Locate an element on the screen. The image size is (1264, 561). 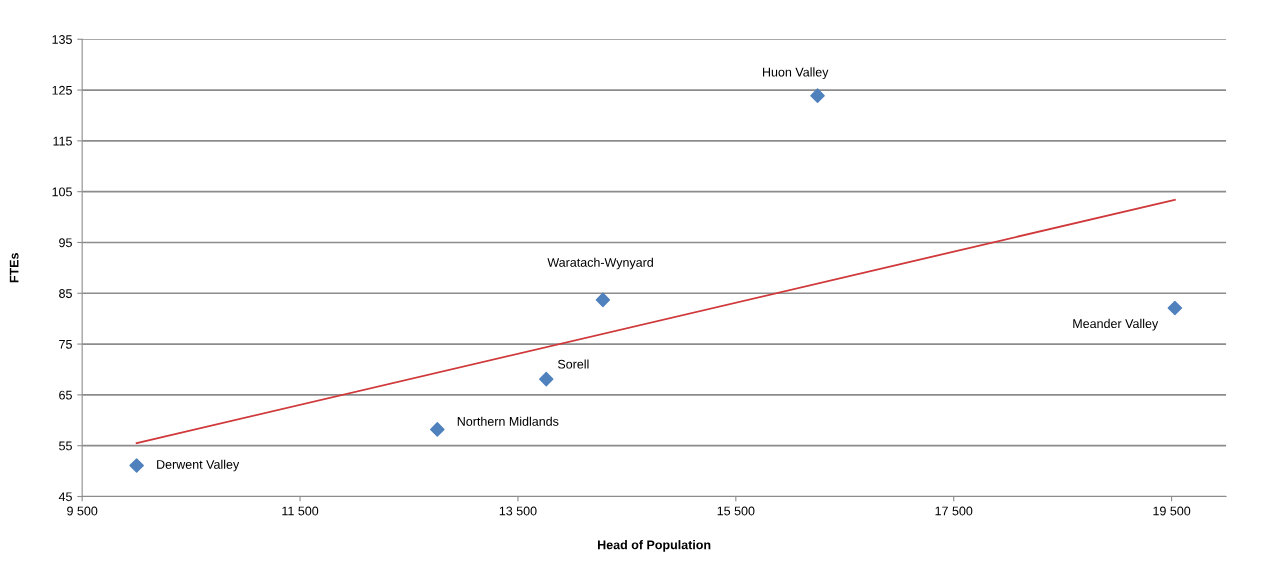
annotation: Derwent Valley is located at coordinates (198, 465).